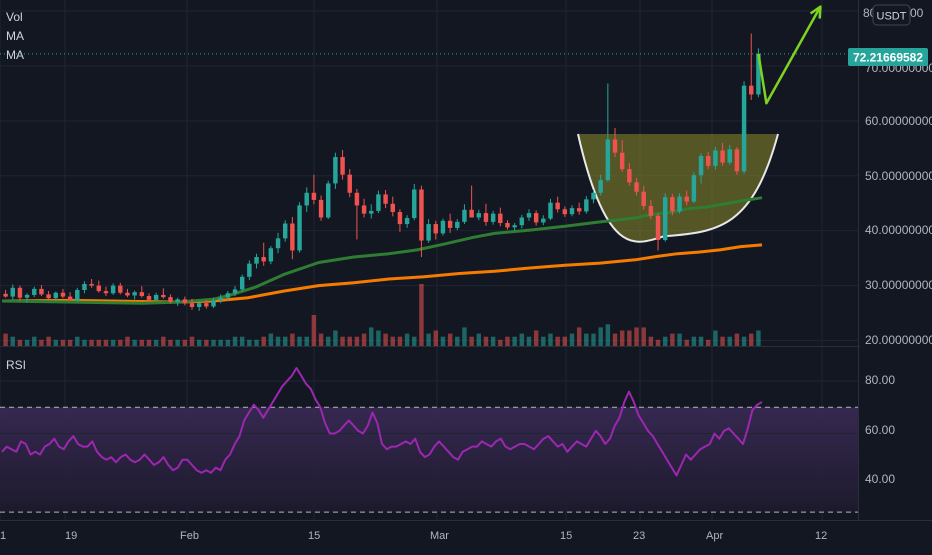 This screenshot has width=932, height=555. I want to click on time-axis-label: 12, so click(821, 536).